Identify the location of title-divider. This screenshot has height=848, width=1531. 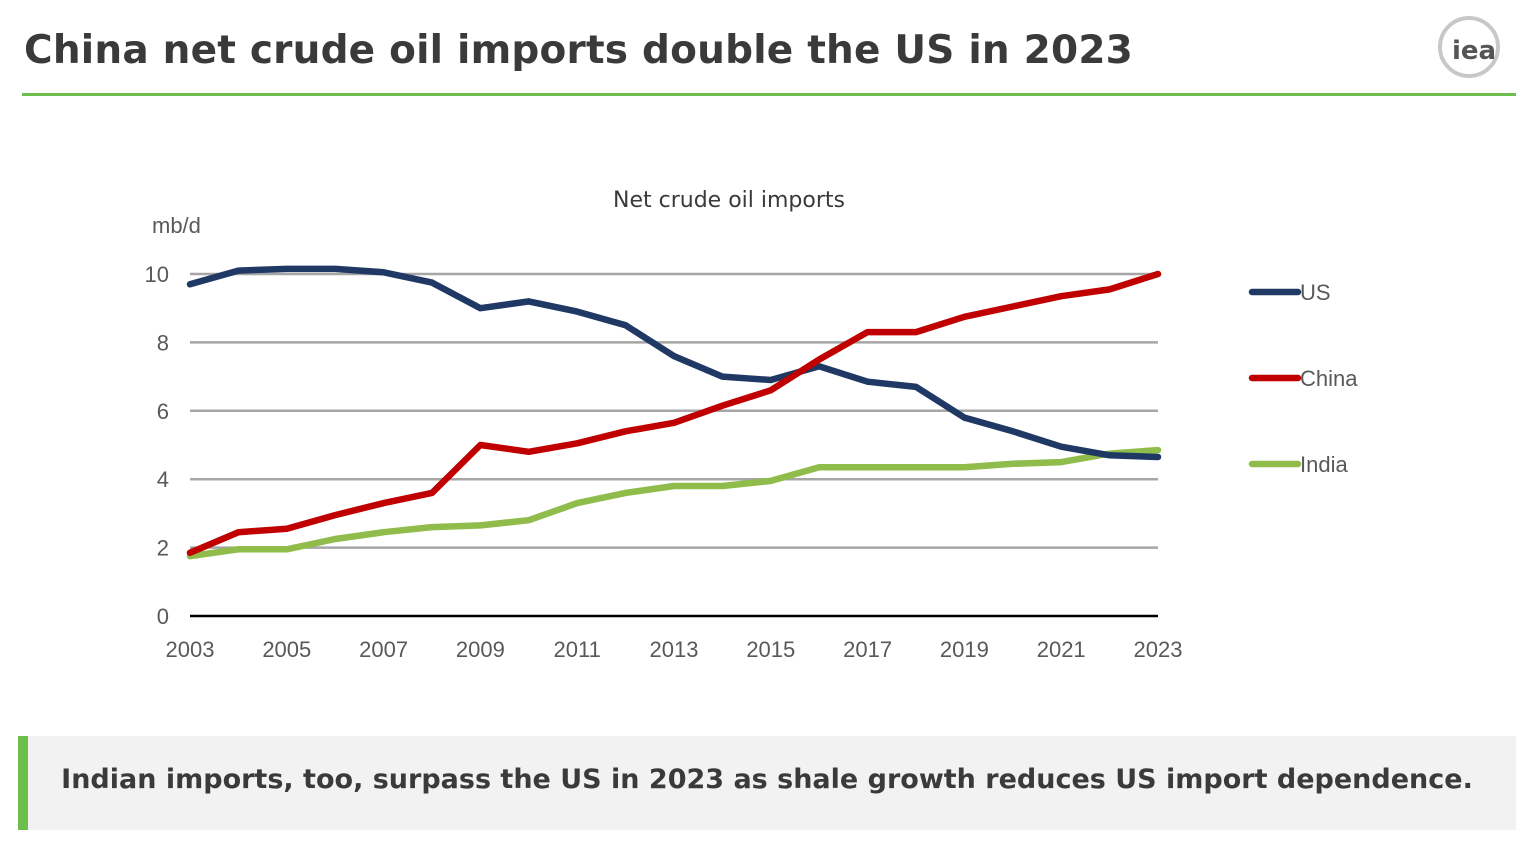
(769, 94).